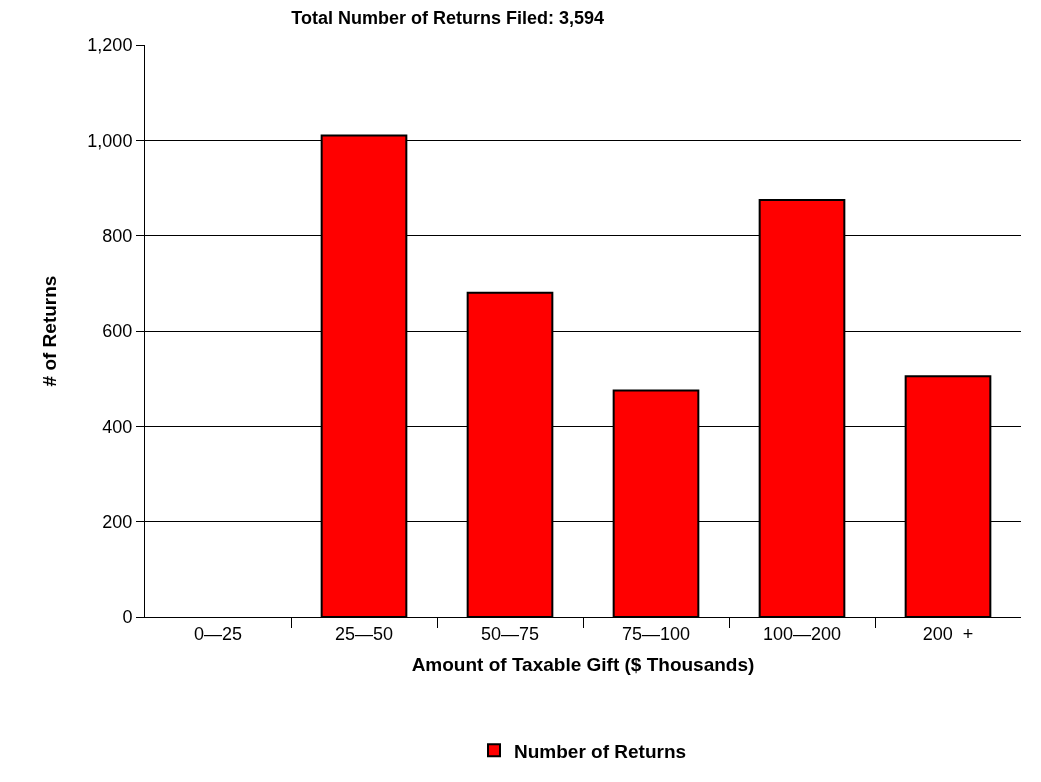  I want to click on y-tick-label: 200, so click(117, 521).